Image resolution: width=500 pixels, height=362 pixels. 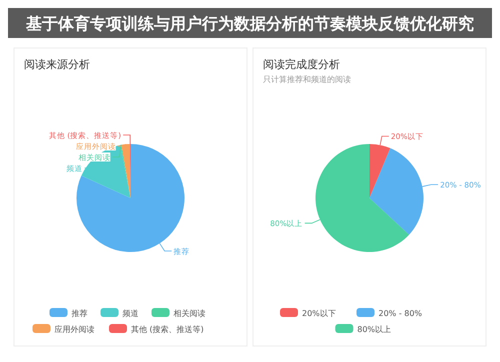 I want to click on legend-label: 其他 (搜索、推送等), so click(x=167, y=329).